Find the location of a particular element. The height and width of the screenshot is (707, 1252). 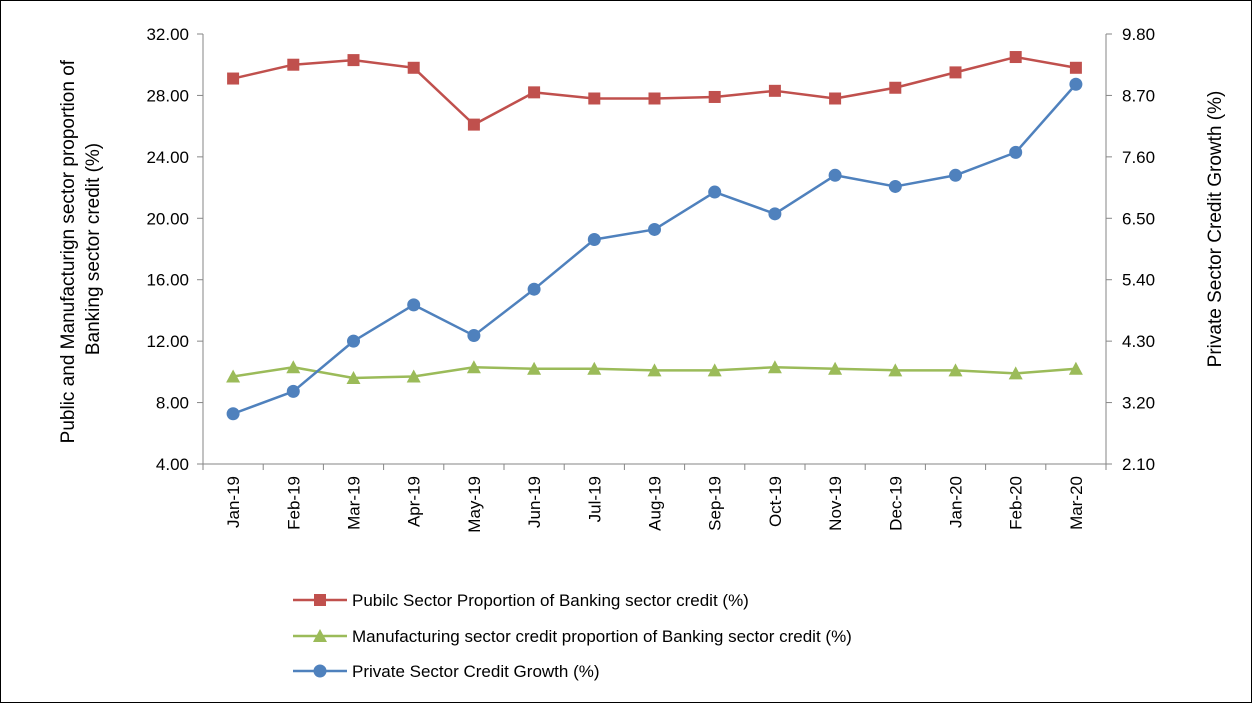

y-right-tick-label: 8.70 is located at coordinates (1138, 95).